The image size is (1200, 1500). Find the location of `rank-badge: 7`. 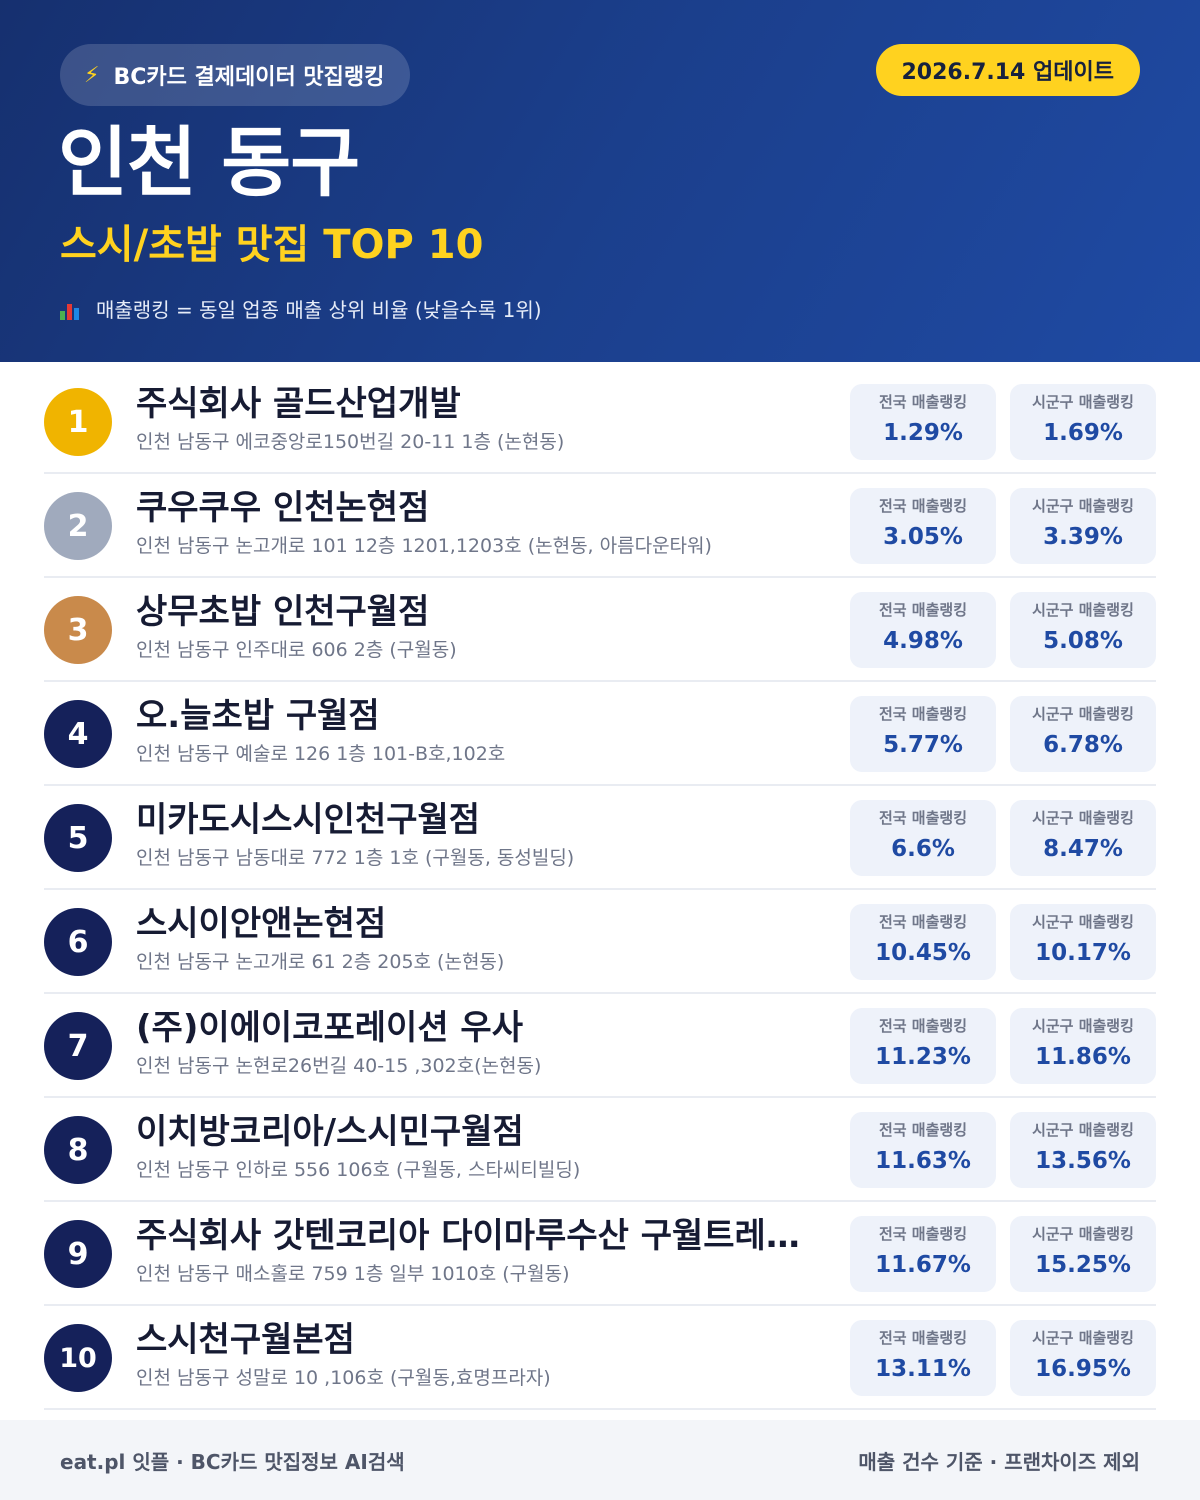

rank-badge: 7 is located at coordinates (78, 1046).